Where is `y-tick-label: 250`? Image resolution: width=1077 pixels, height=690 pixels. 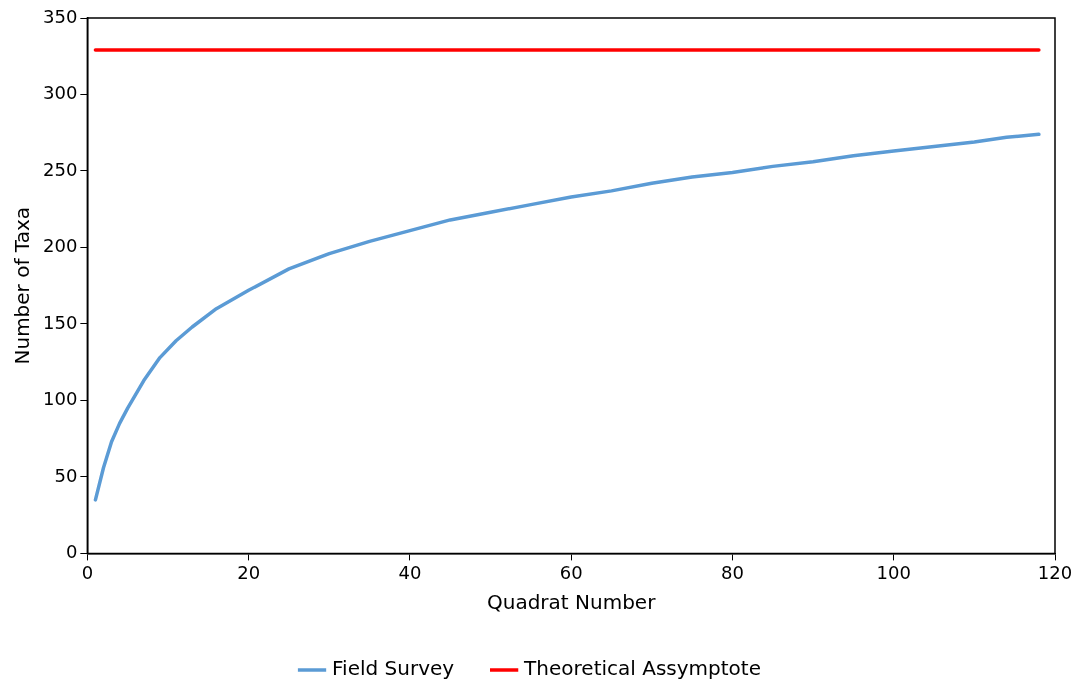
y-tick-label: 250 is located at coordinates (60, 169).